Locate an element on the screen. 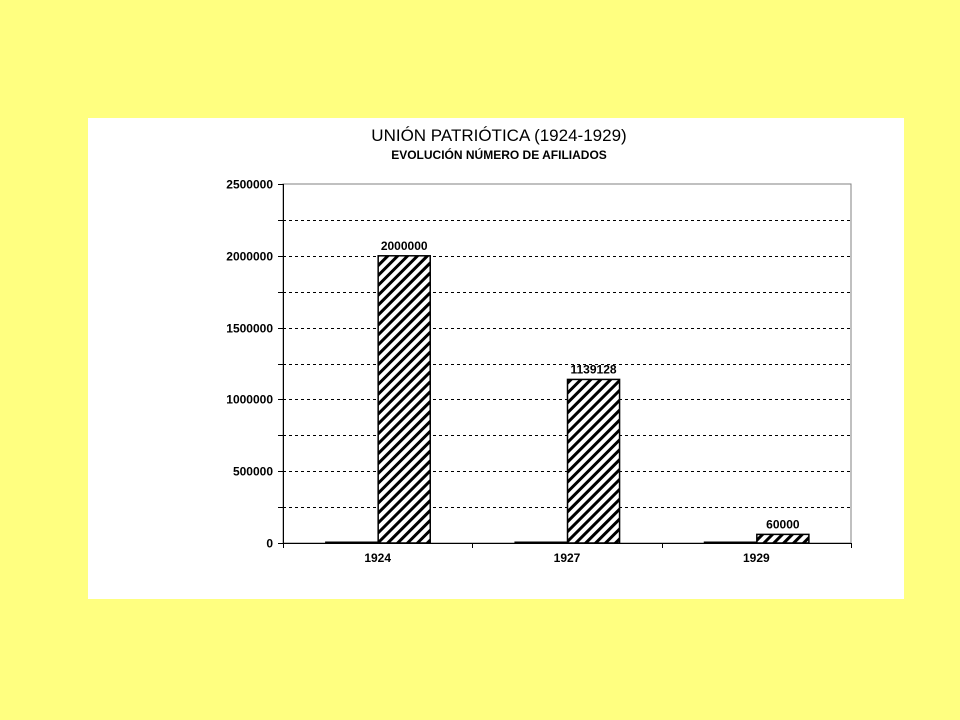 The height and width of the screenshot is (720, 960). x-tick-label: 1929 is located at coordinates (756, 558).